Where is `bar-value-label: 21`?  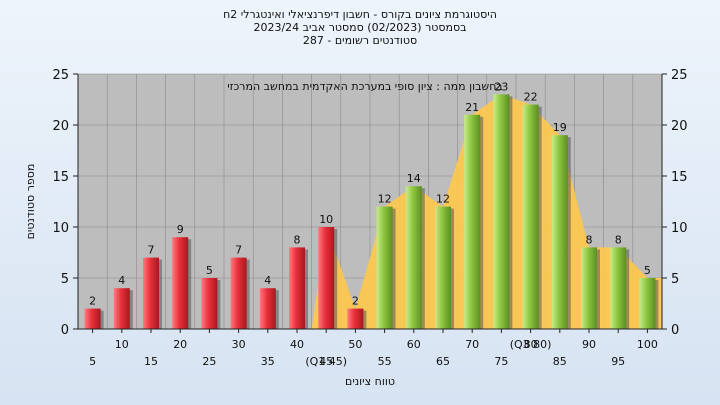
bar-value-label: 21 is located at coordinates (472, 107).